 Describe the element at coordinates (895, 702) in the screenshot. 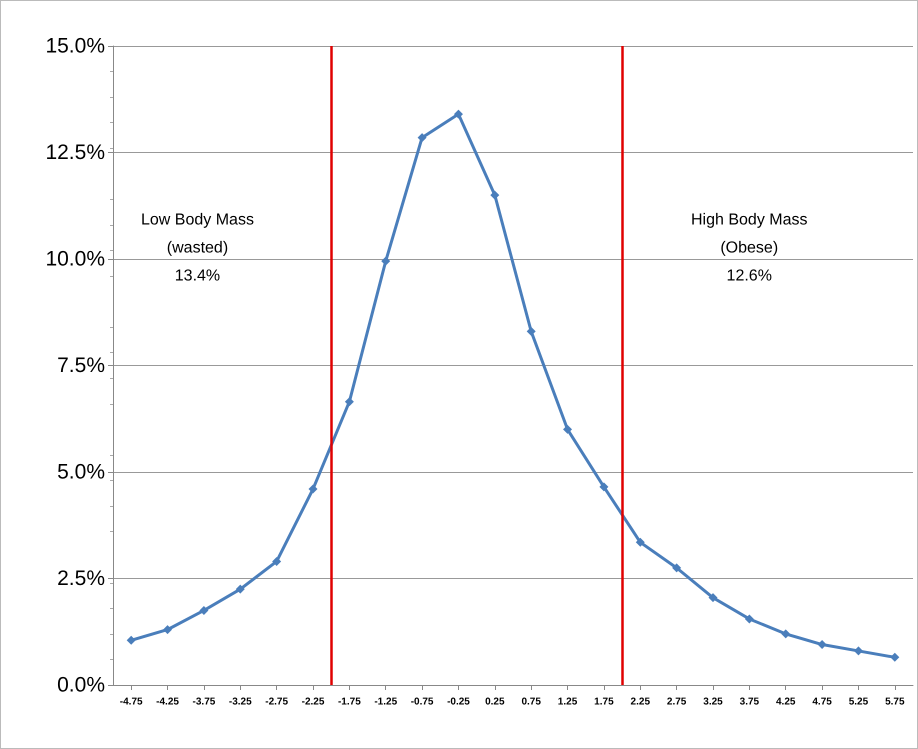

I see `x-tick-label: 5.75` at that location.